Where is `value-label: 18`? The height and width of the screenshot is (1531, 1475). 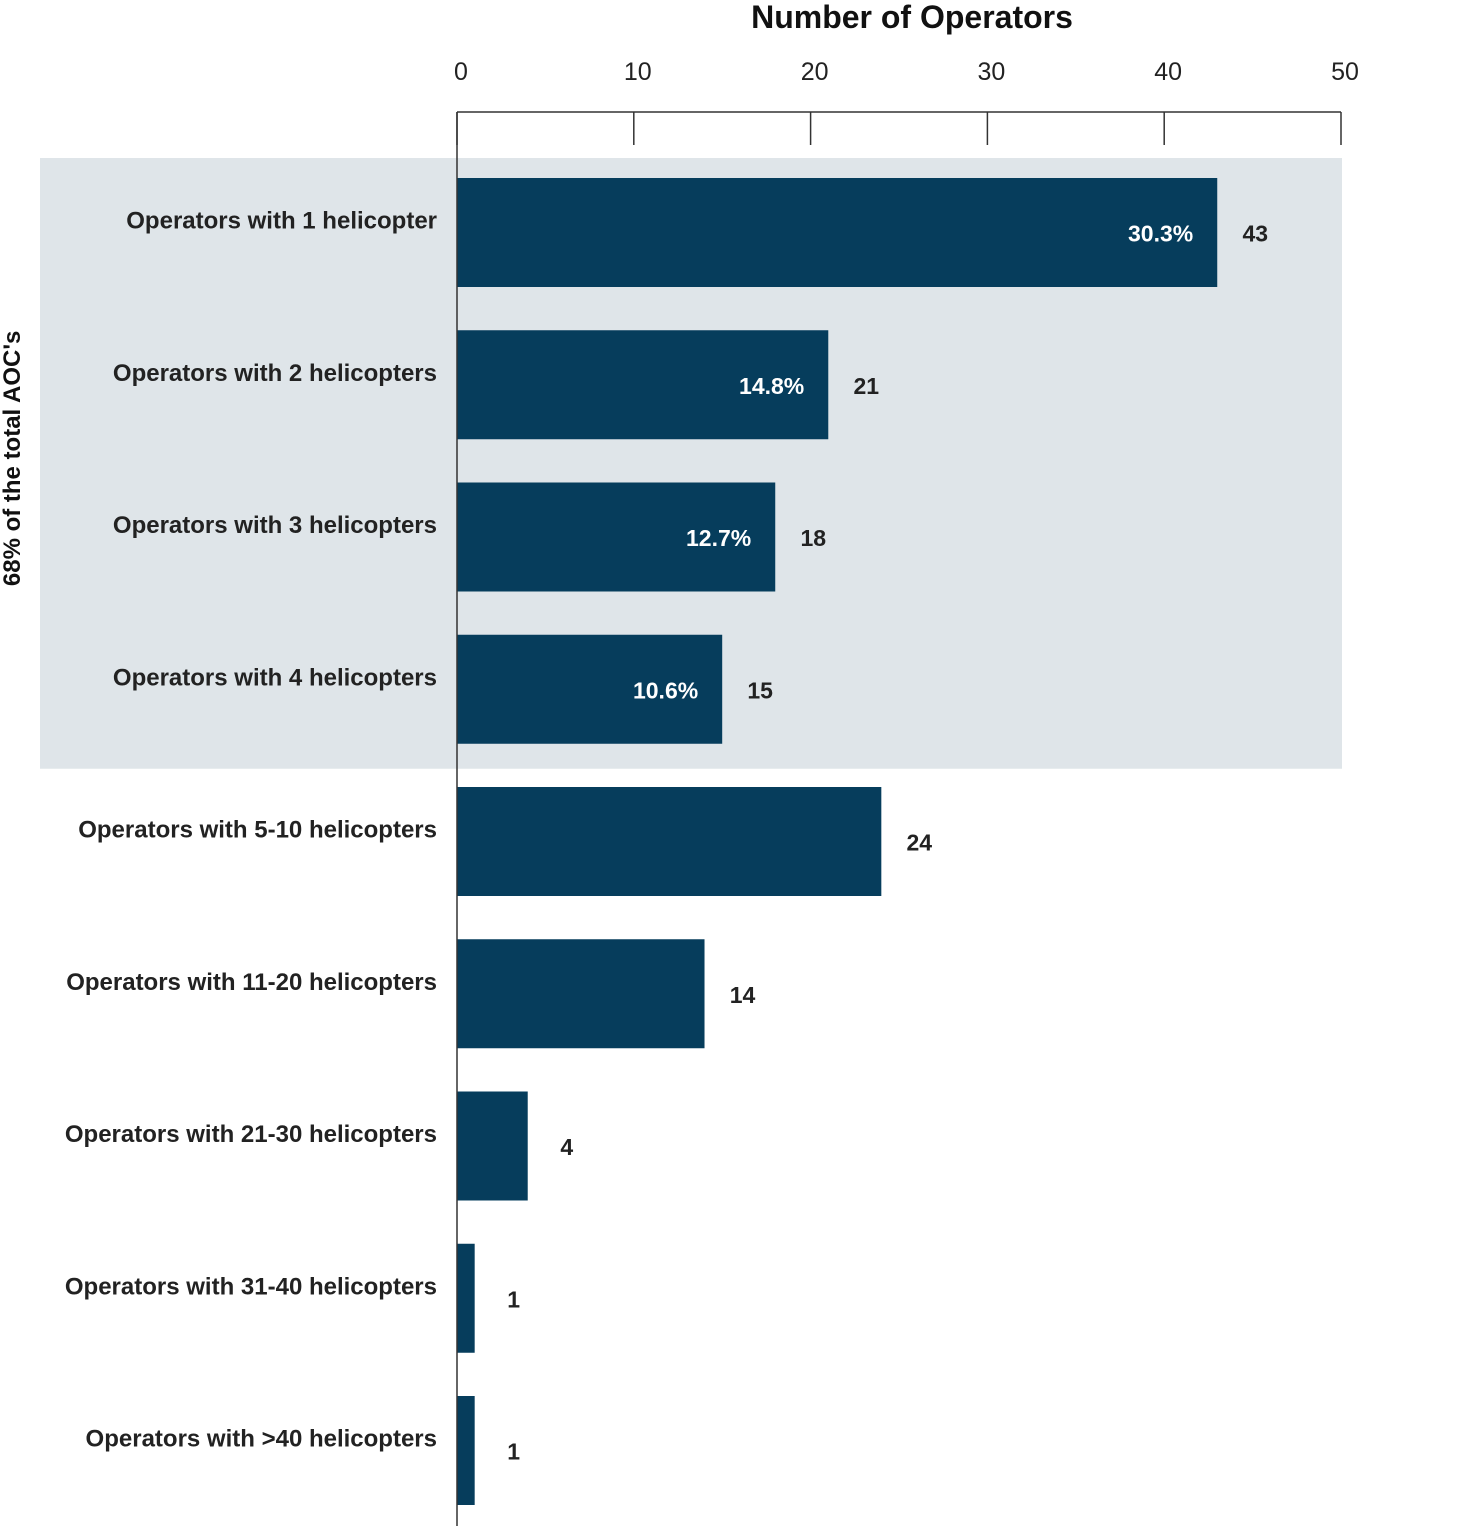
value-label: 18 is located at coordinates (813, 538).